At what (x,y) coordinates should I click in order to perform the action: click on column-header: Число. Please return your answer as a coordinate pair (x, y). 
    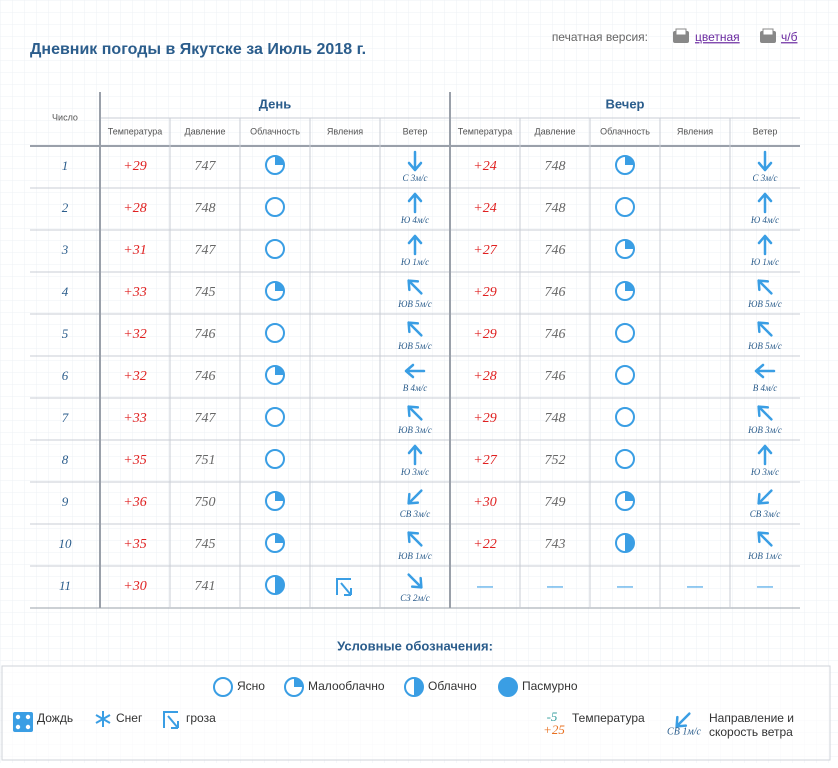
    Looking at the image, I should click on (65, 117).